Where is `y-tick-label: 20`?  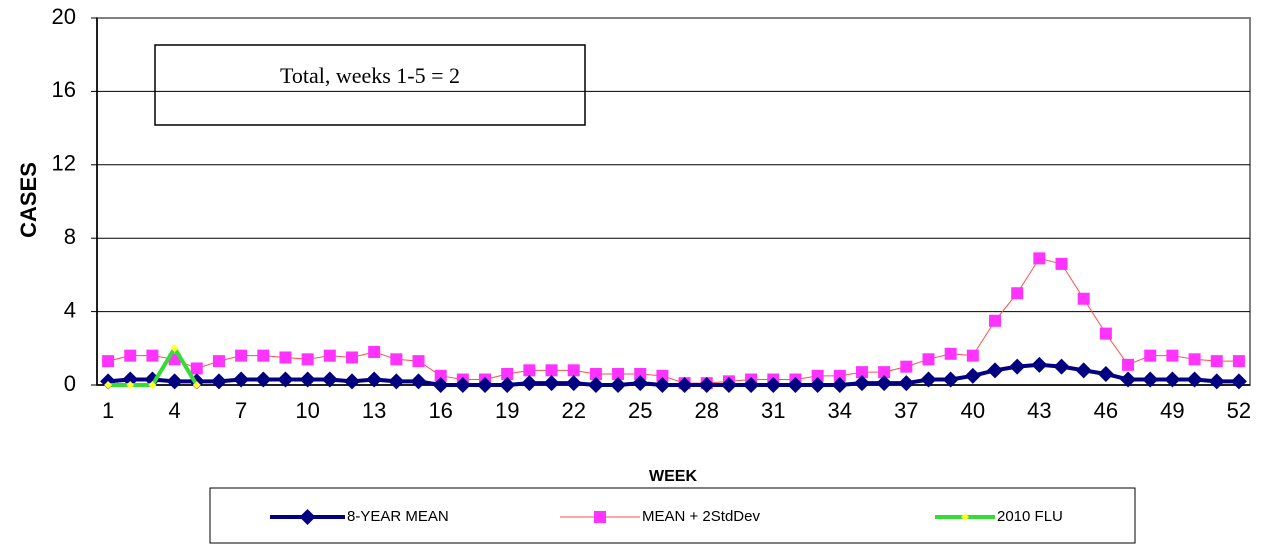 y-tick-label: 20 is located at coordinates (64, 16).